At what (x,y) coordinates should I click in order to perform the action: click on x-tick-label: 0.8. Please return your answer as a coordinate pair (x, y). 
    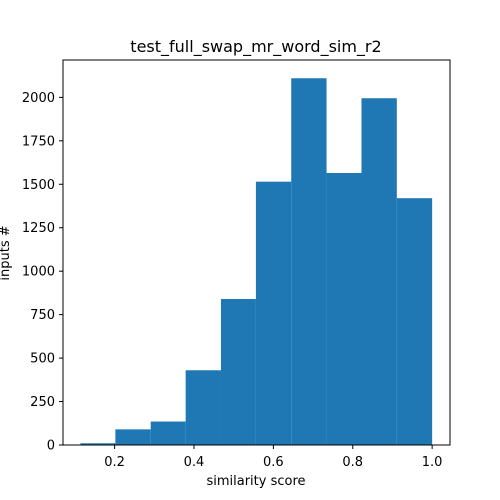
    Looking at the image, I should click on (352, 462).